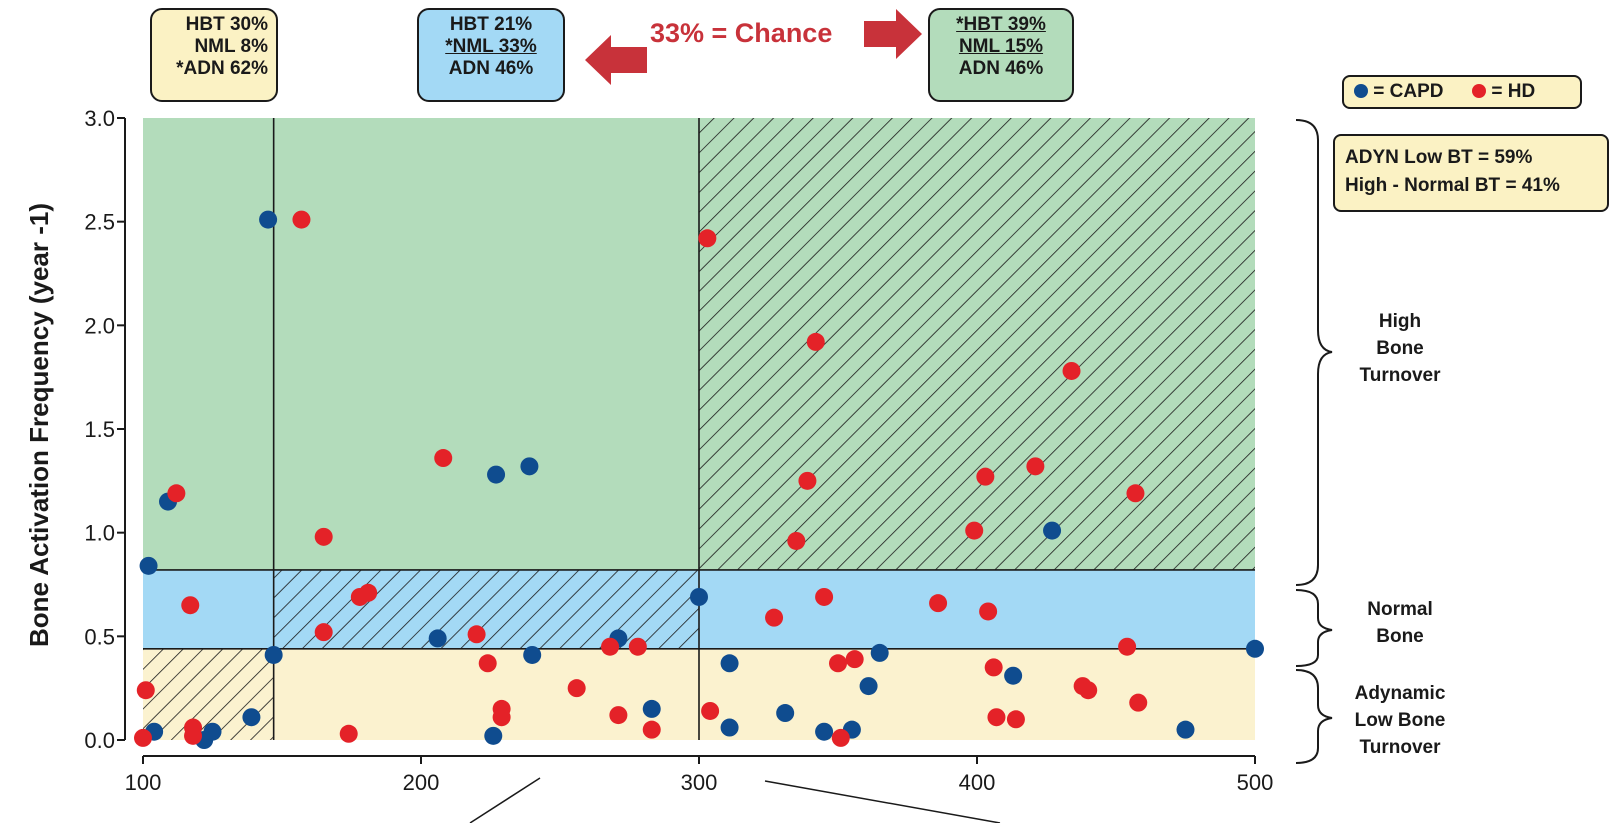 The height and width of the screenshot is (823, 1619). I want to click on x-tick-label: 400, so click(977, 782).